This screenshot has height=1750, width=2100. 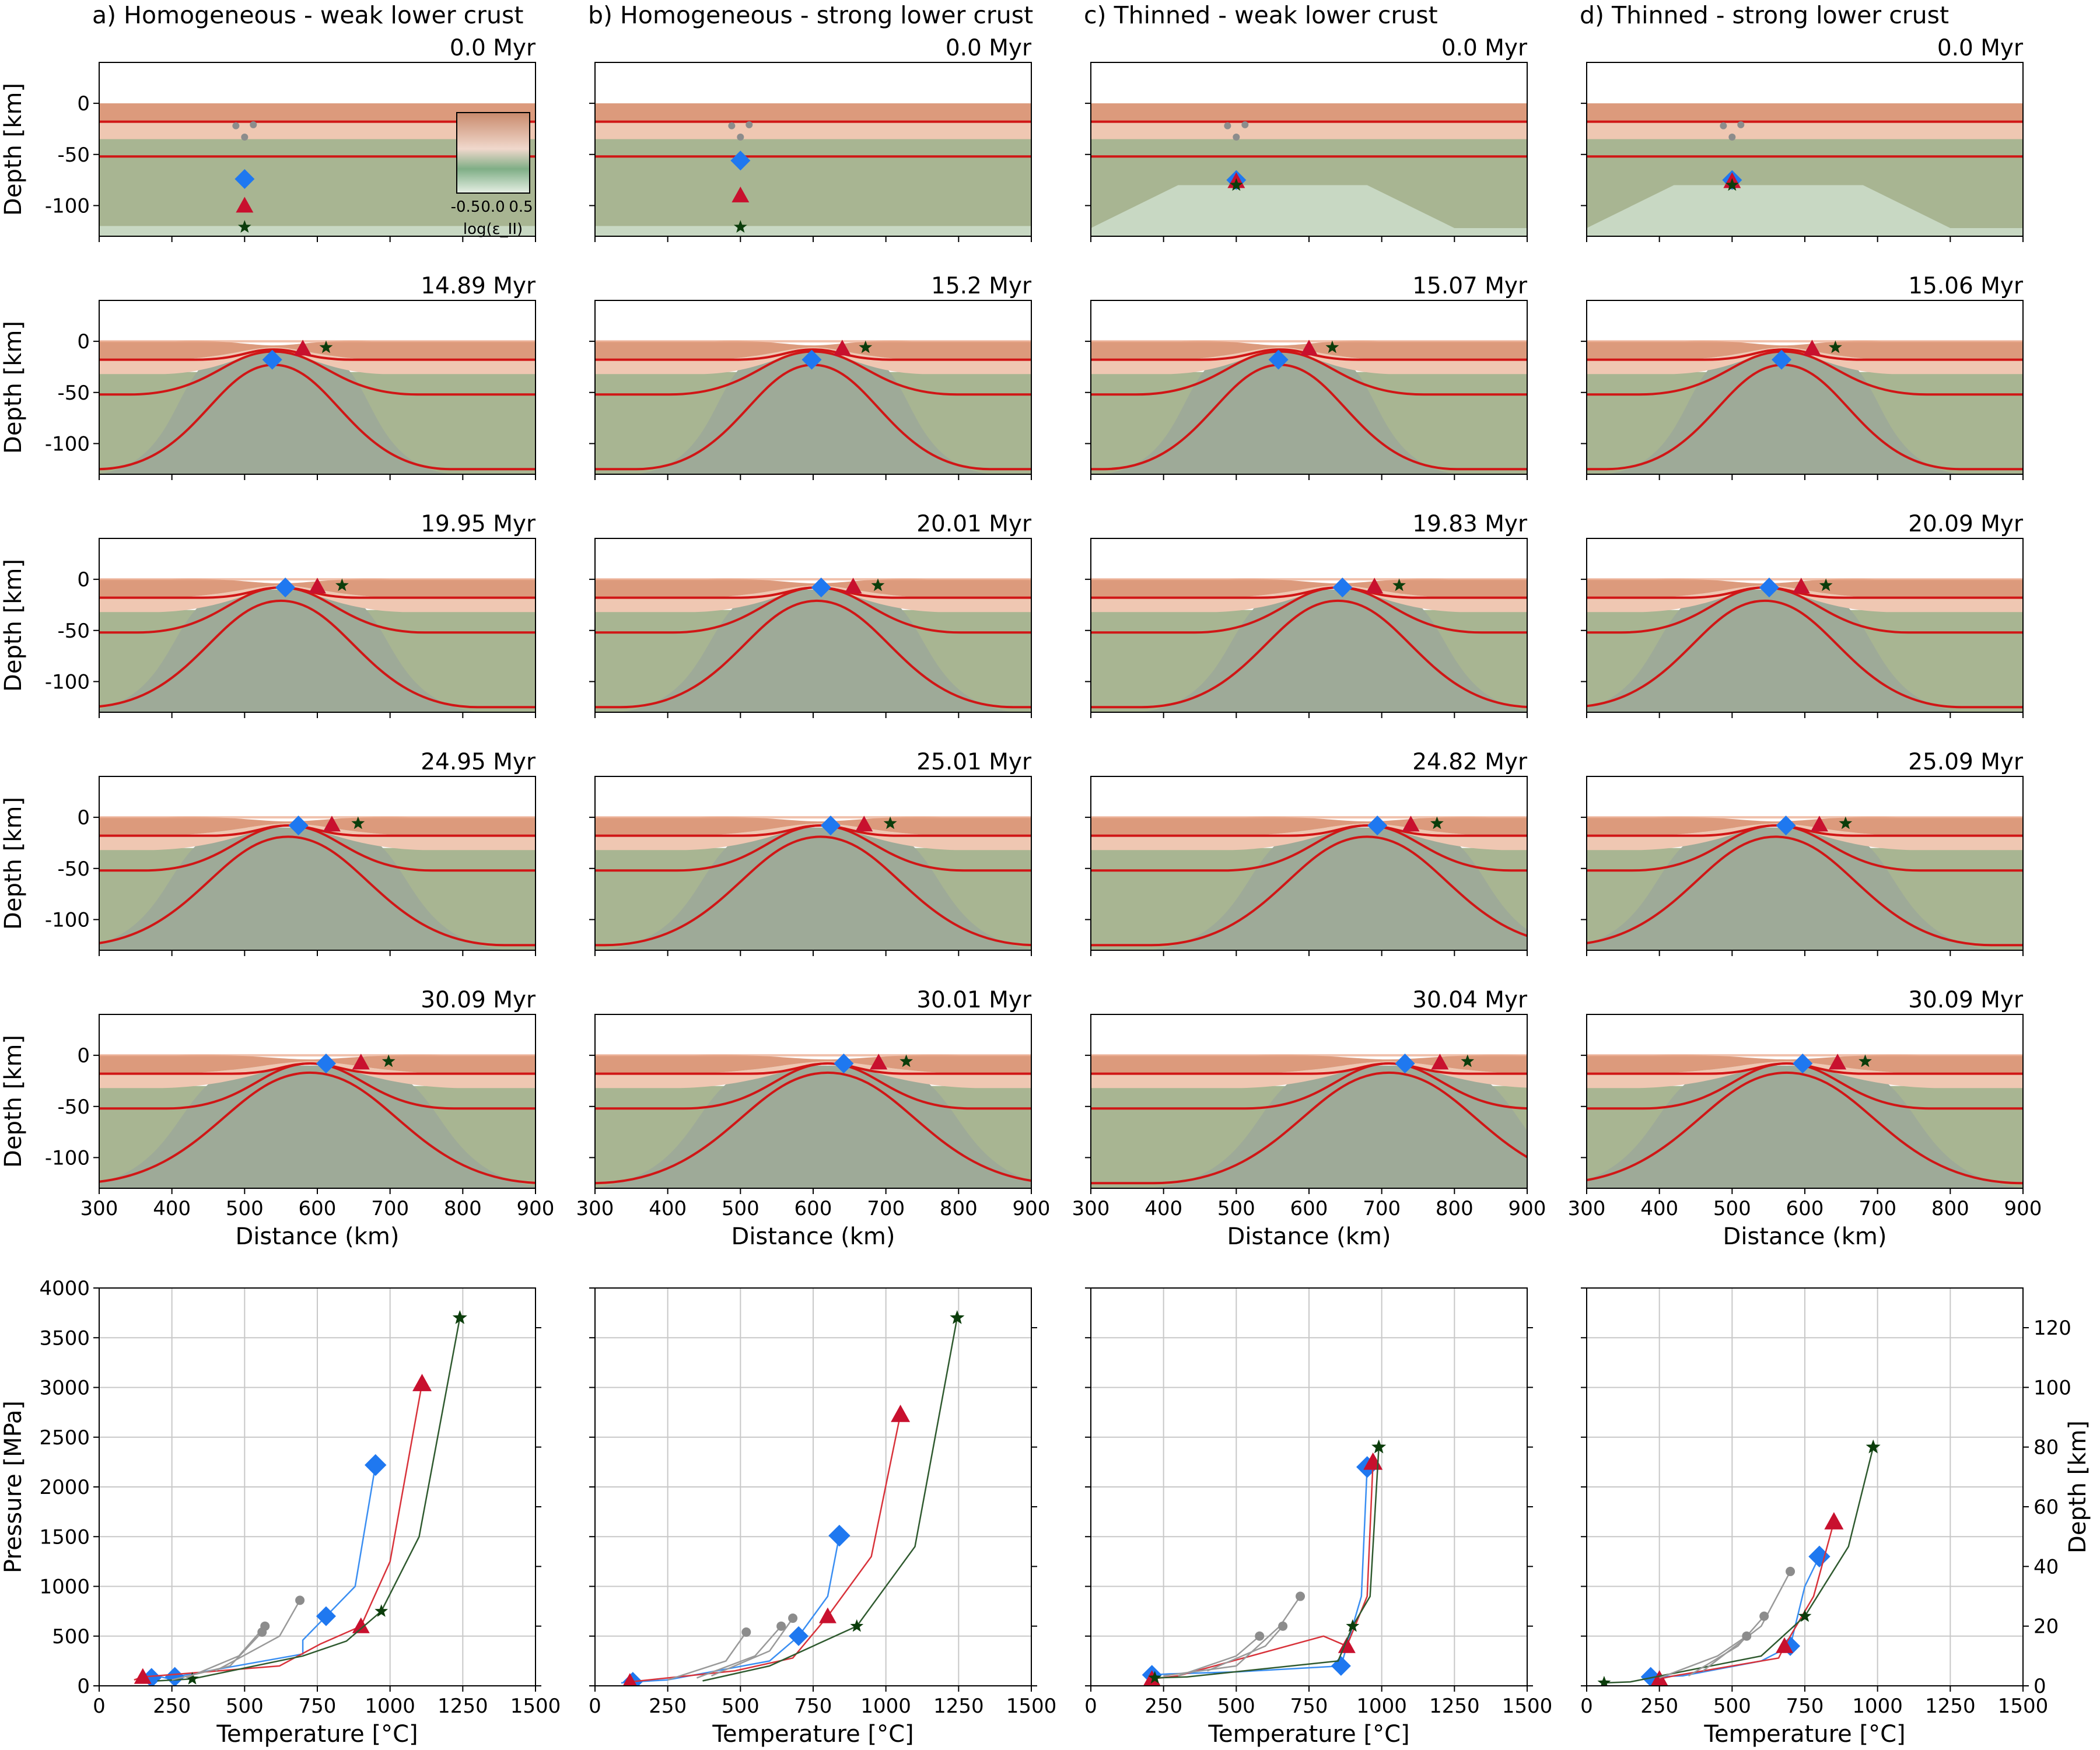 I want to click on x-tick-label: 700, so click(x=886, y=1209).